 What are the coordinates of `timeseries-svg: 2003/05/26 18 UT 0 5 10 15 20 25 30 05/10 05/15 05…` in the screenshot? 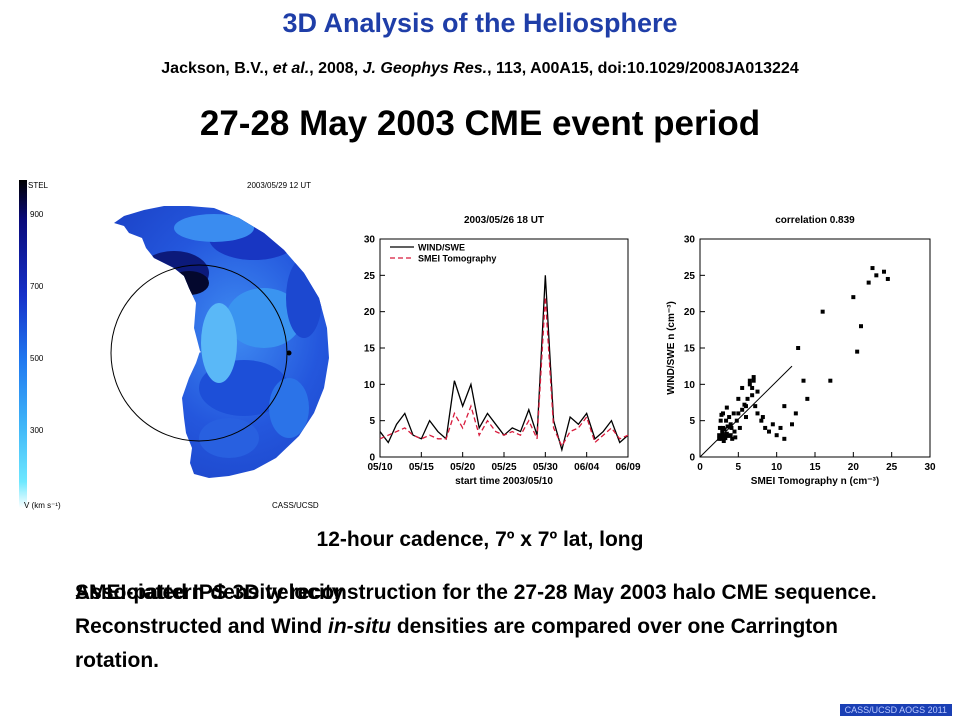 It's located at (493, 351).